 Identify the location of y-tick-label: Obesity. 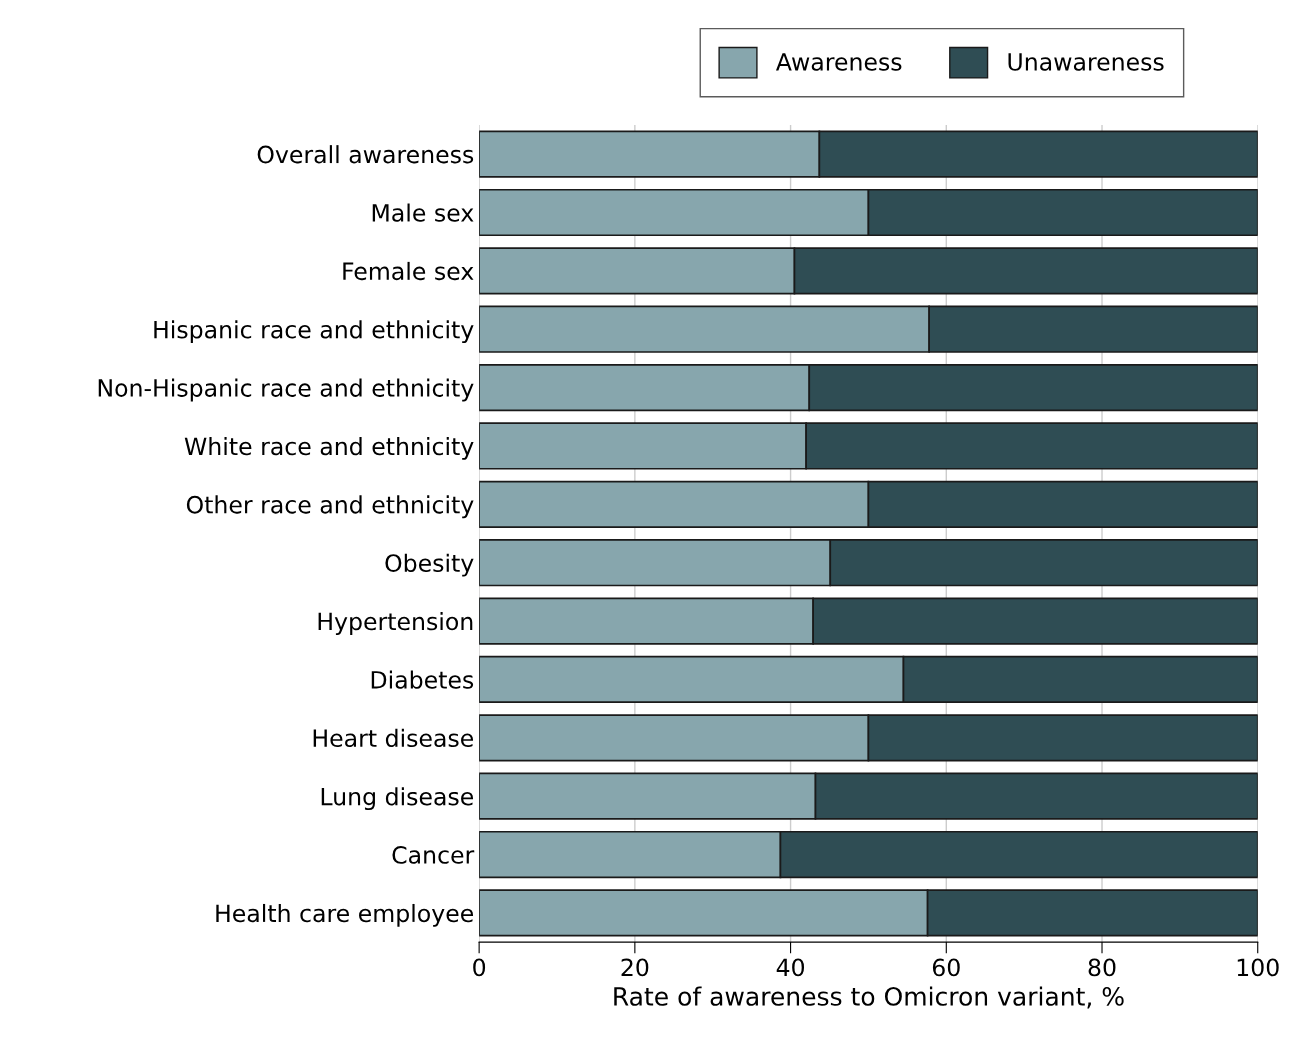
(429, 565).